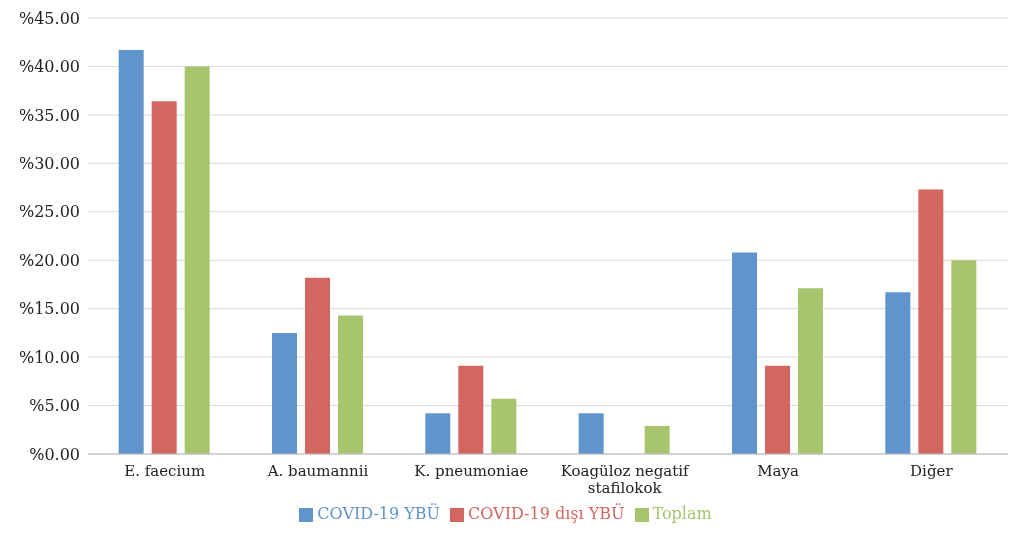 The width and height of the screenshot is (1029, 540). Describe the element at coordinates (54, 406) in the screenshot. I see `y-tick-label: %5.00` at that location.